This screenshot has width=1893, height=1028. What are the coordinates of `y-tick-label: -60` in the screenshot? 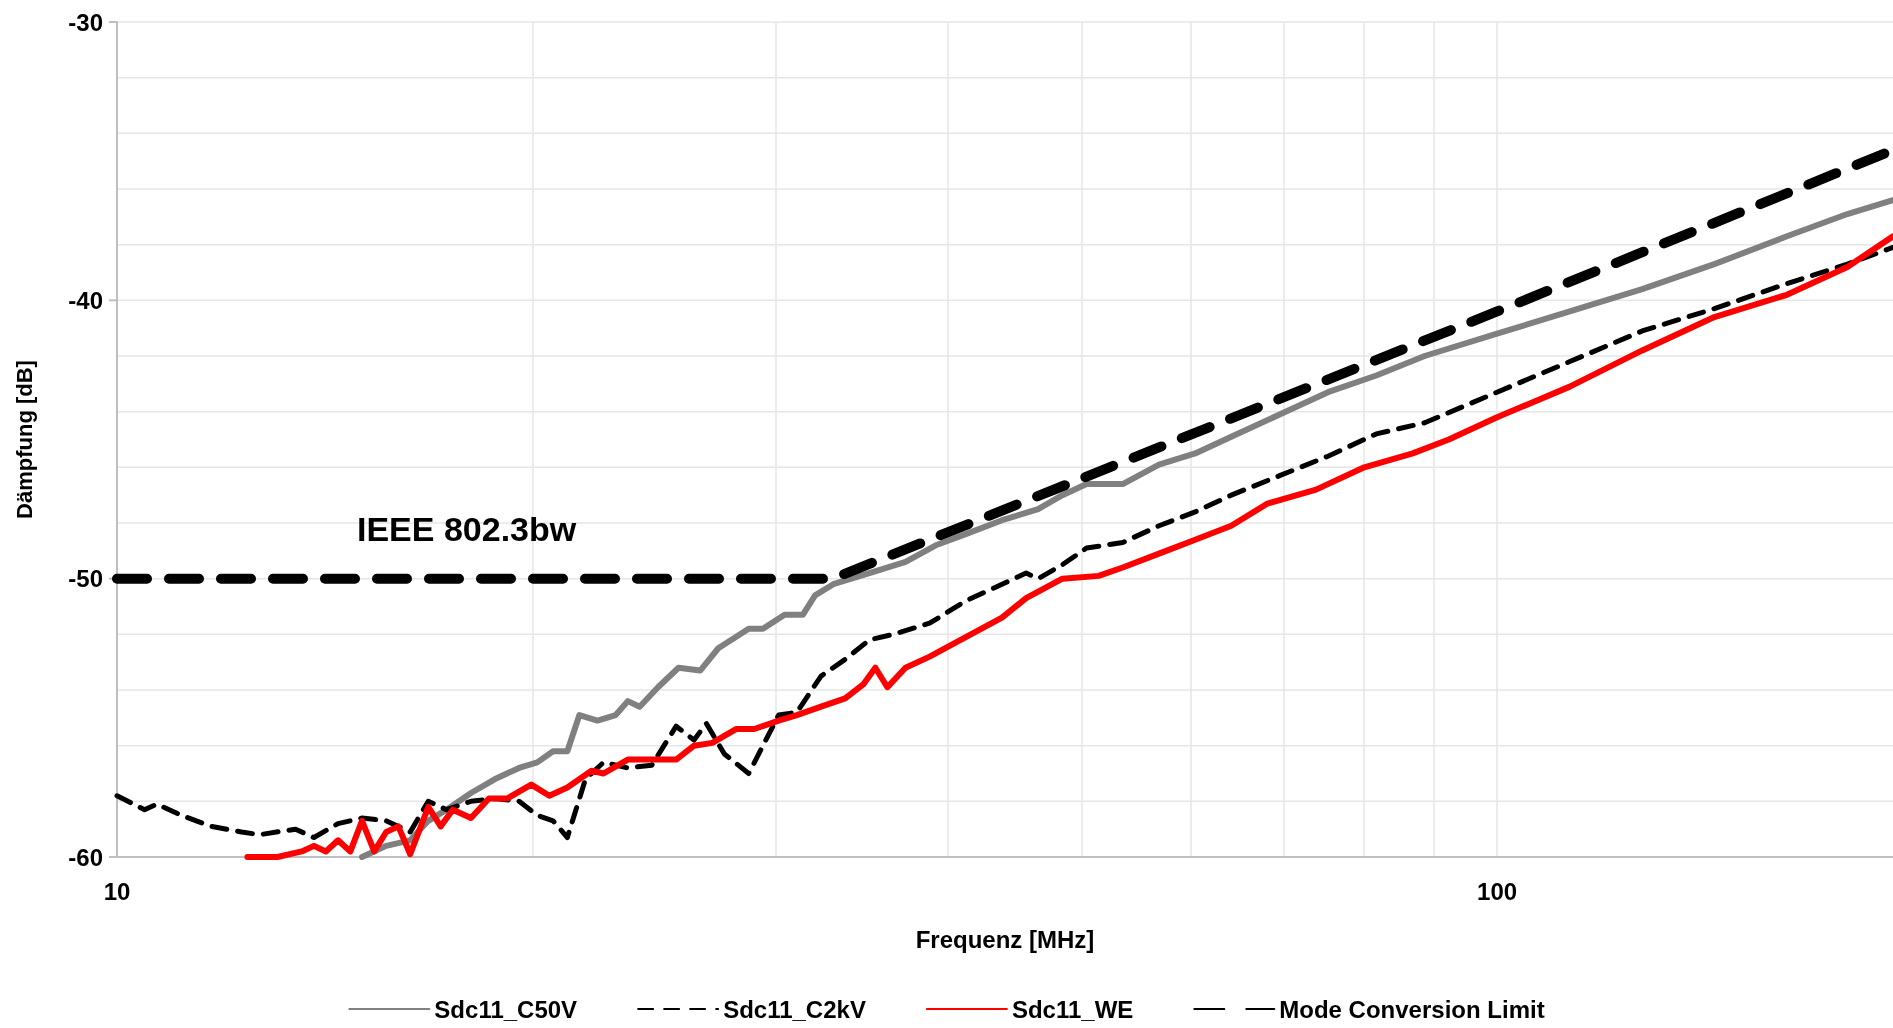 It's located at (85, 857).